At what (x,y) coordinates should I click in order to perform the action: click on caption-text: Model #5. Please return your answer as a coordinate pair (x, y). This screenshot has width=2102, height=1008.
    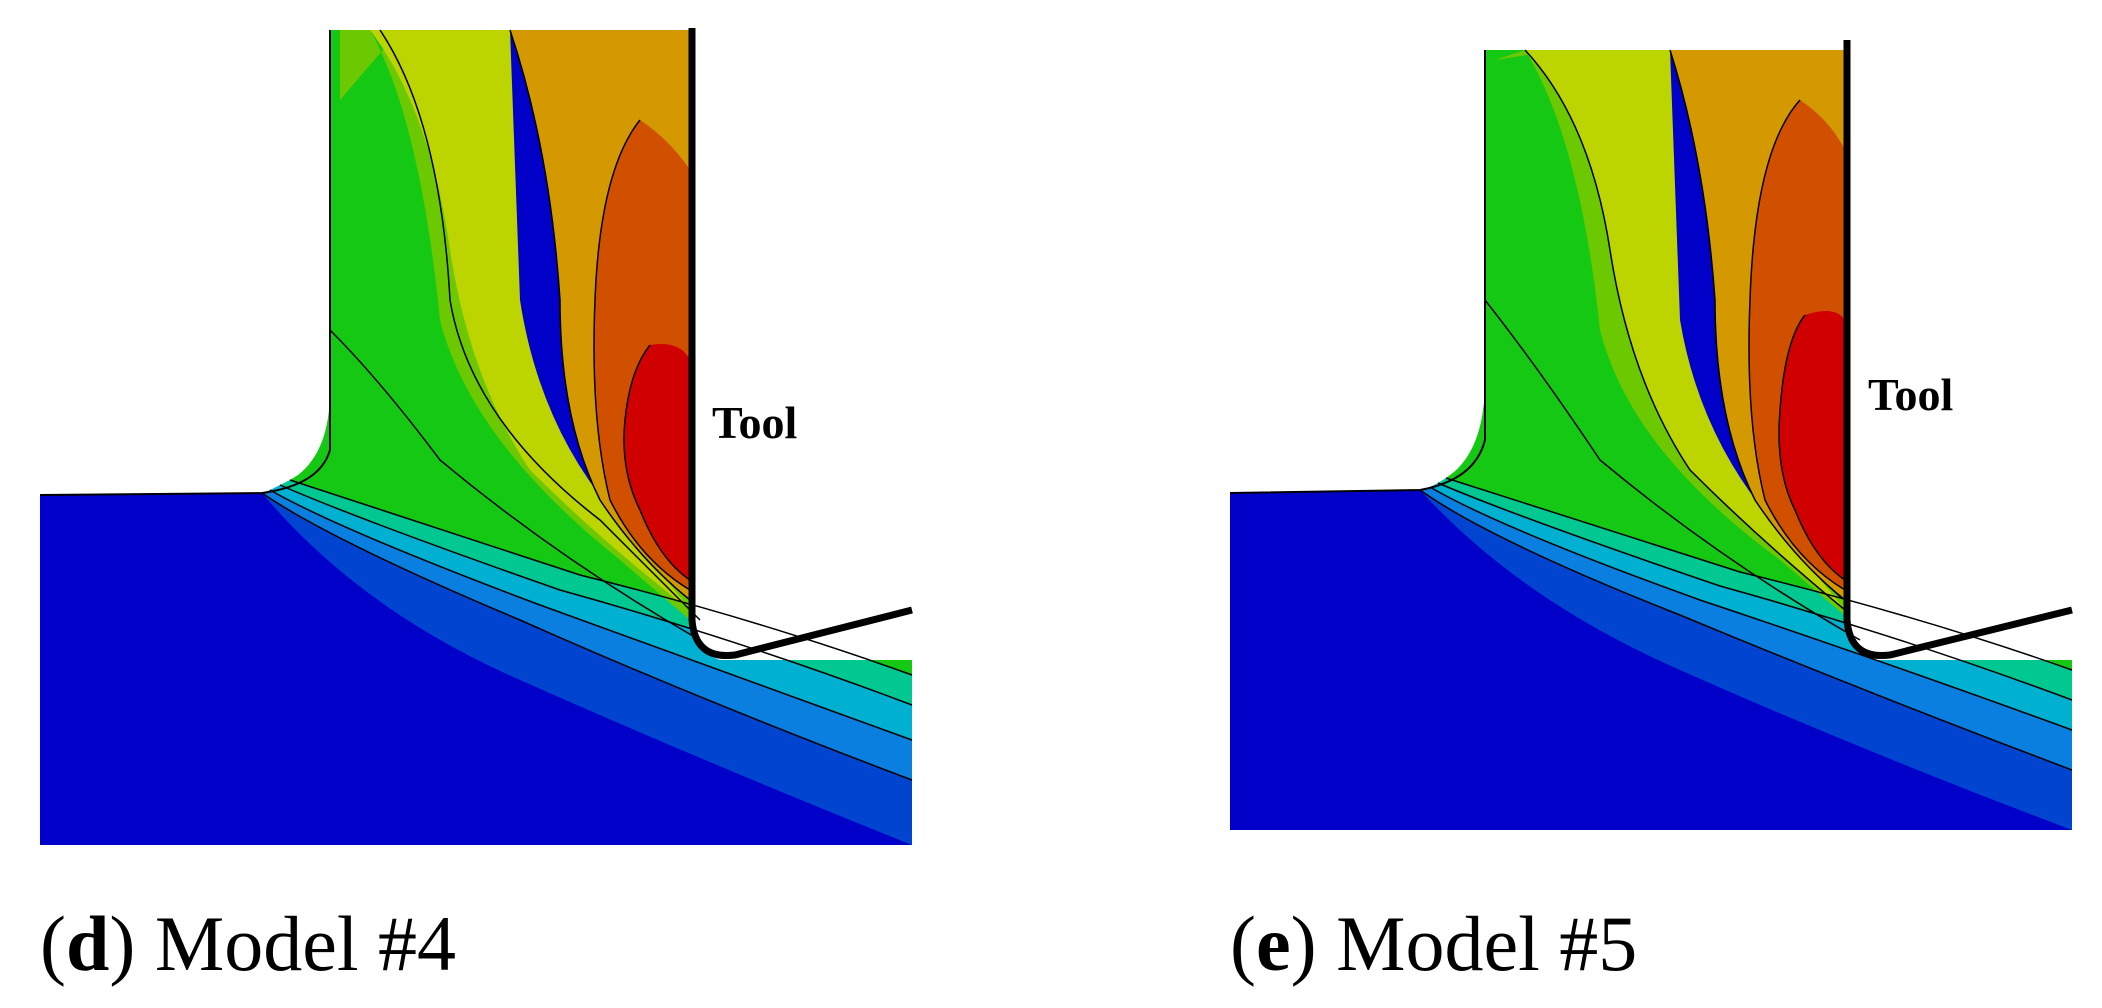
    Looking at the image, I should click on (1487, 943).